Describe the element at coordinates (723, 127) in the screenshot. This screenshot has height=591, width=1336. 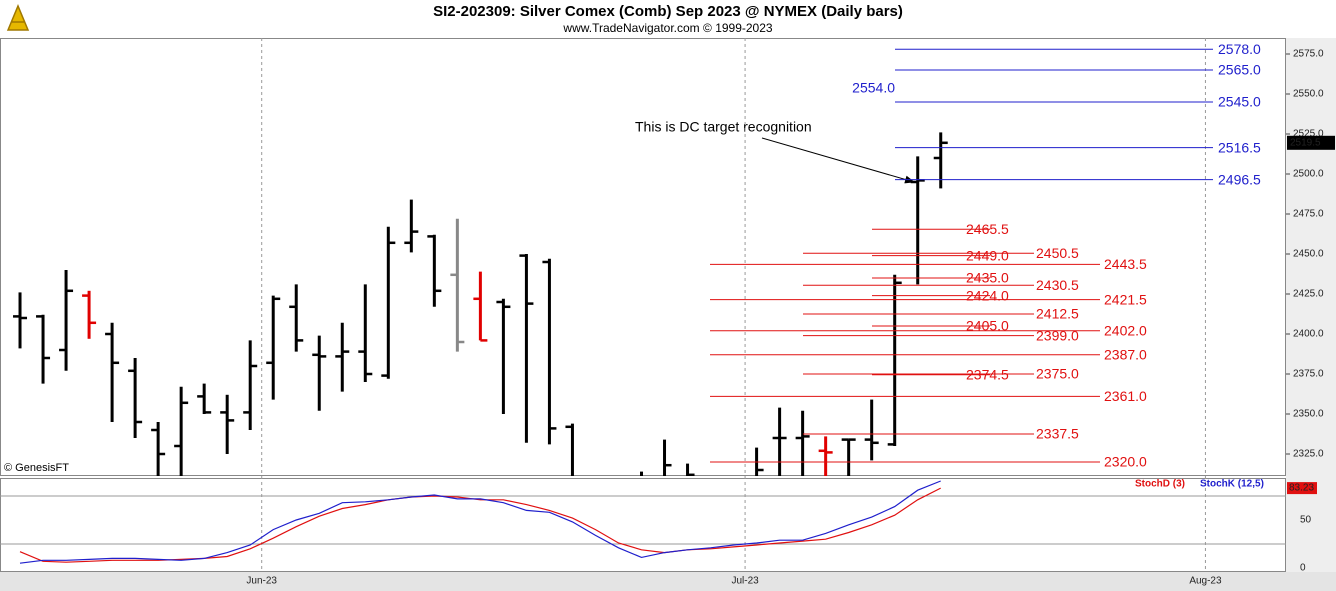
I see `annotation: This is DC target recognition` at that location.